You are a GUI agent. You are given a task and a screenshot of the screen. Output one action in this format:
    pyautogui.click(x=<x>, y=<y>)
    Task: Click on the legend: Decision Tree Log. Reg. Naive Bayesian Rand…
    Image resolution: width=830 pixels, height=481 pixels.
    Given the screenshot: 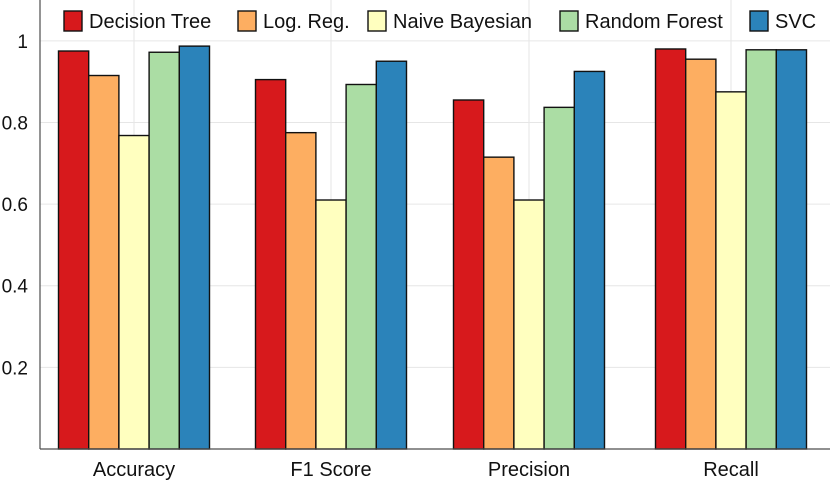 What is the action you would take?
    pyautogui.click(x=439, y=21)
    